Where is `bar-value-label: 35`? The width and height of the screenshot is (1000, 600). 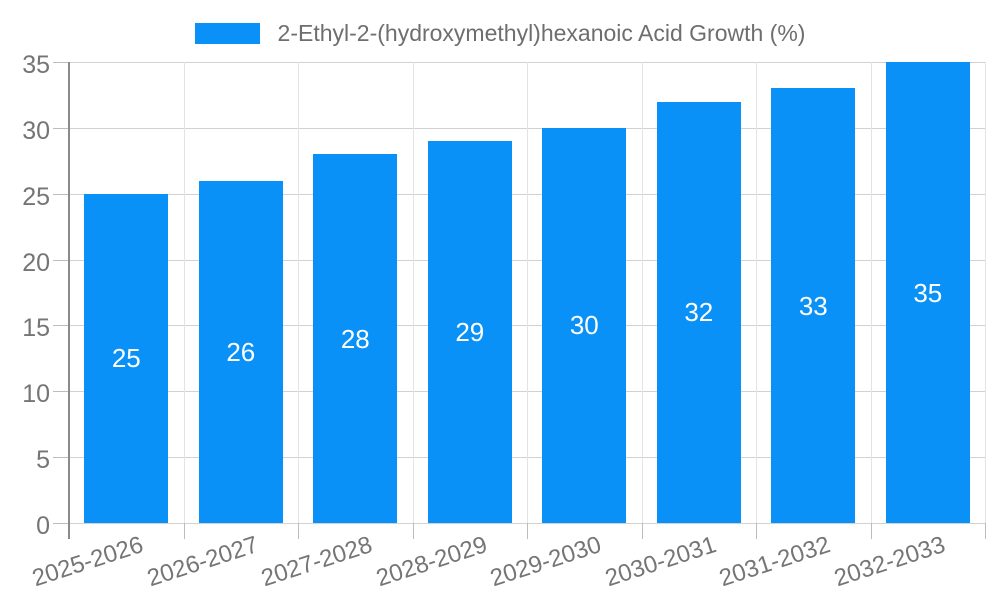 bar-value-label: 35 is located at coordinates (928, 292).